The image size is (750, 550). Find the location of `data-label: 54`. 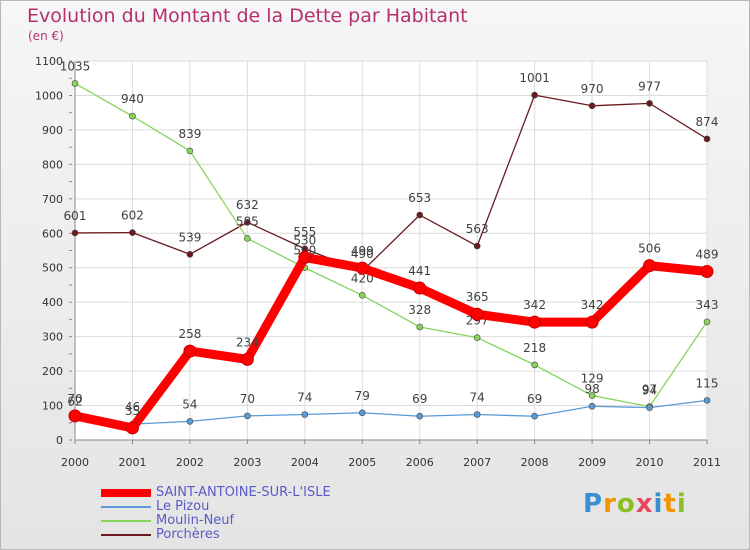

data-label: 54 is located at coordinates (189, 404).